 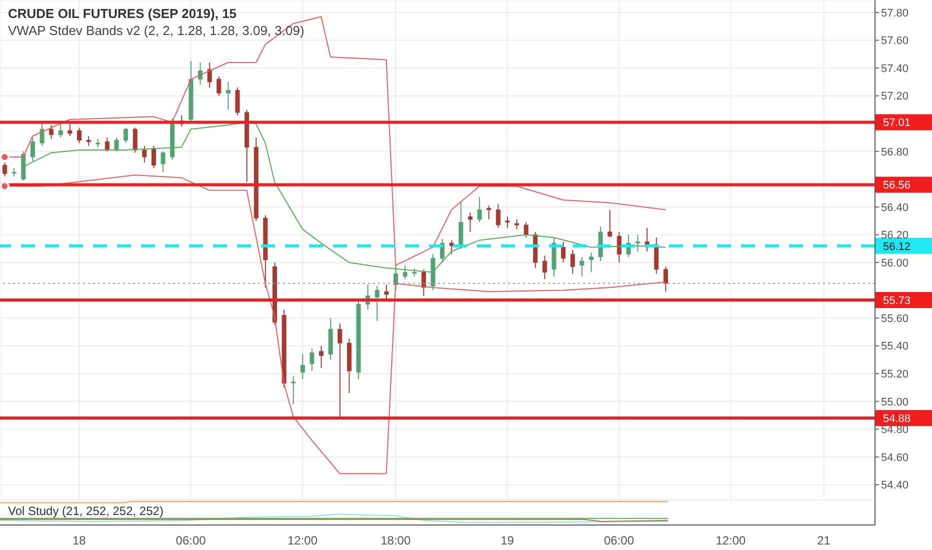 What do you see at coordinates (895, 96) in the screenshot?
I see `y-tick-label: 57.20` at bounding box center [895, 96].